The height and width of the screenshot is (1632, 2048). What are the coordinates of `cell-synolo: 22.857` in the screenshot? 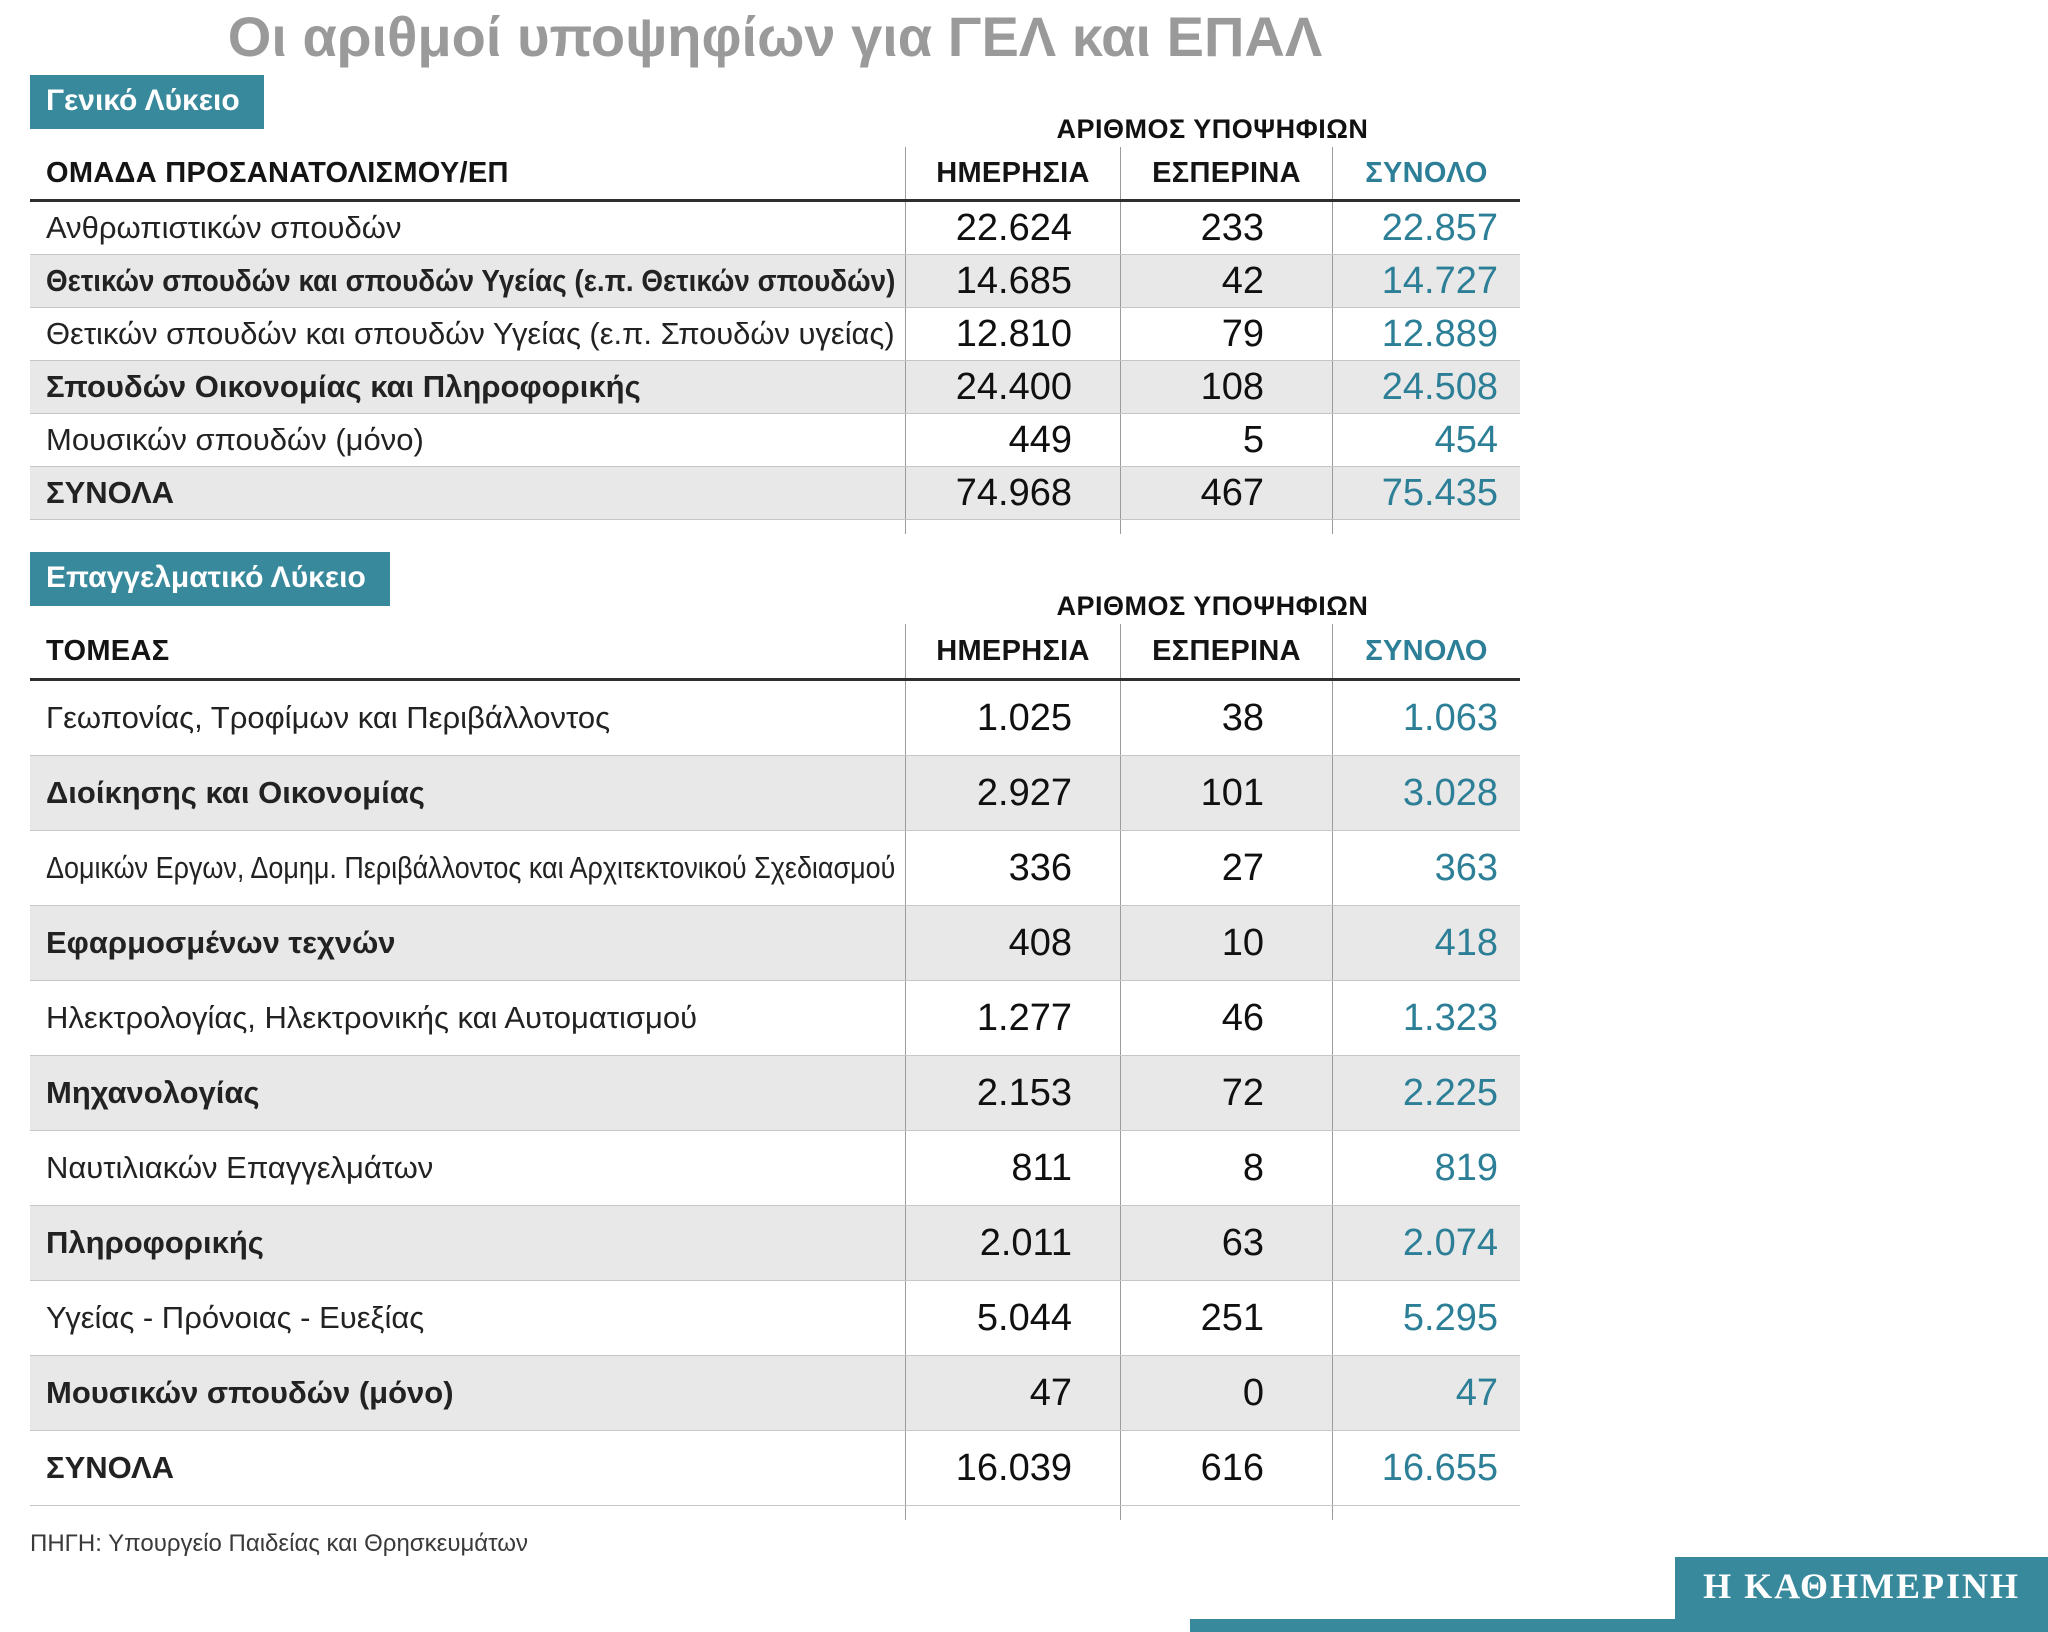 It's located at (1426, 228).